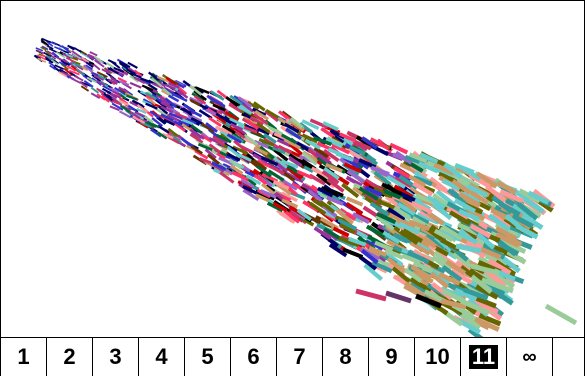 This screenshot has width=585, height=376. I want to click on tab-5: 5, so click(208, 357).